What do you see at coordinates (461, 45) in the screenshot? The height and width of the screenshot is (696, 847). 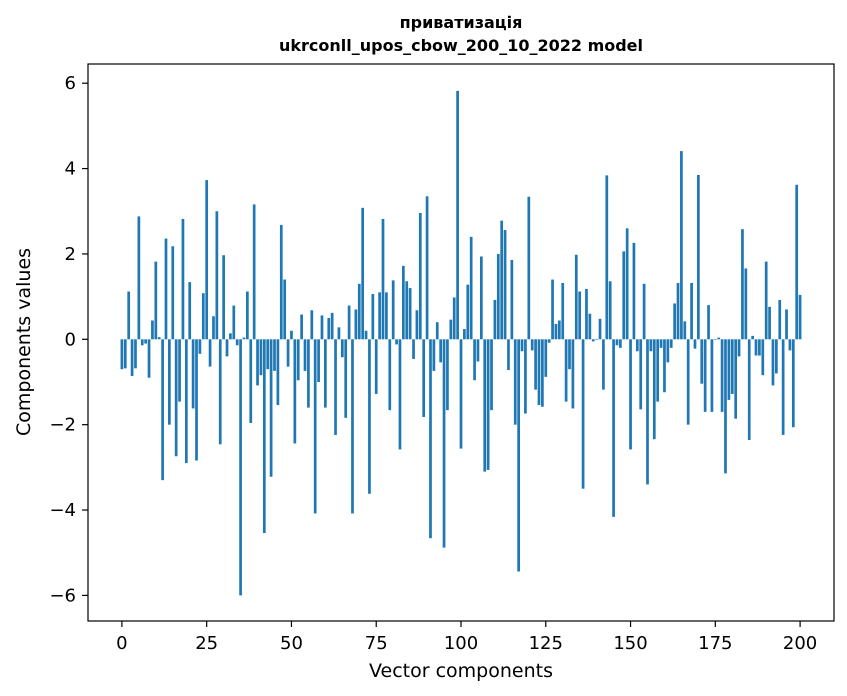 I see `chart-subtitle: ukrconll_upos_cbow_200_10_2022 model` at bounding box center [461, 45].